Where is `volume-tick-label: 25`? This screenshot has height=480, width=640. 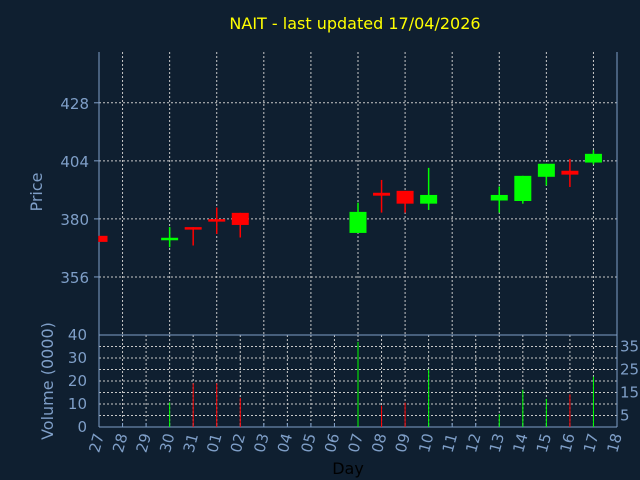 volume-tick-label: 25 is located at coordinates (629, 370).